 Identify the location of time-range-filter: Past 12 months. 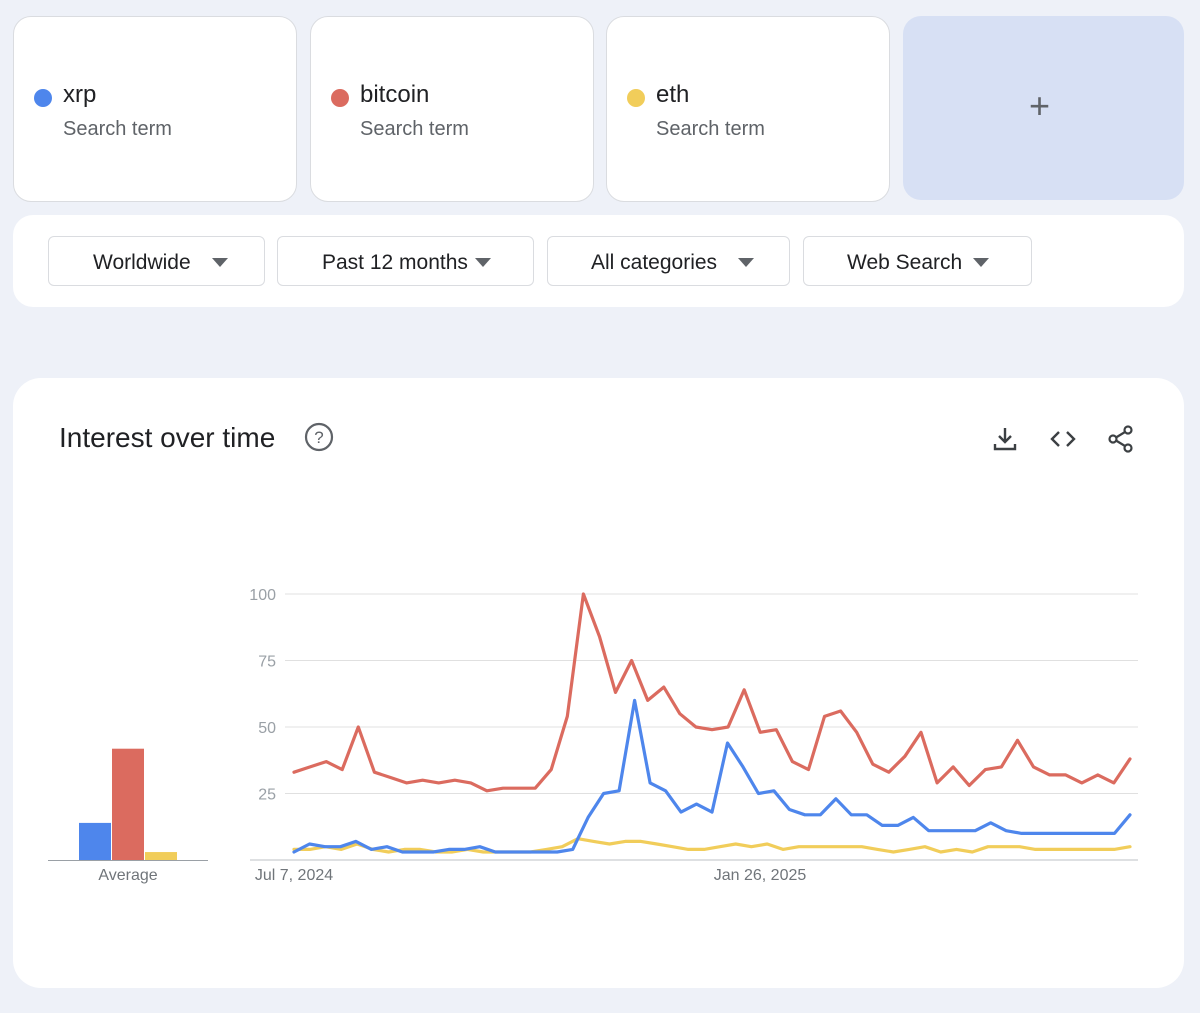
(405, 261).